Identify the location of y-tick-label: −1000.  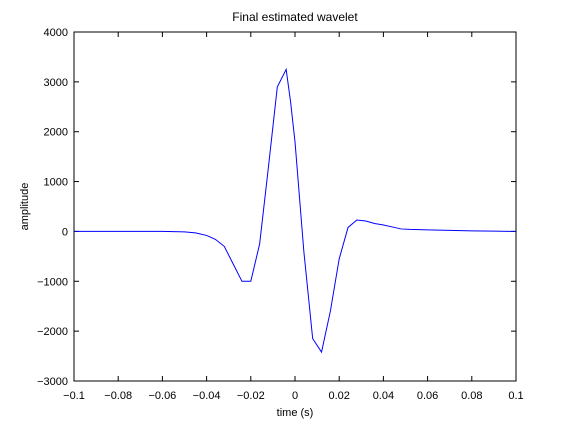
(52, 282).